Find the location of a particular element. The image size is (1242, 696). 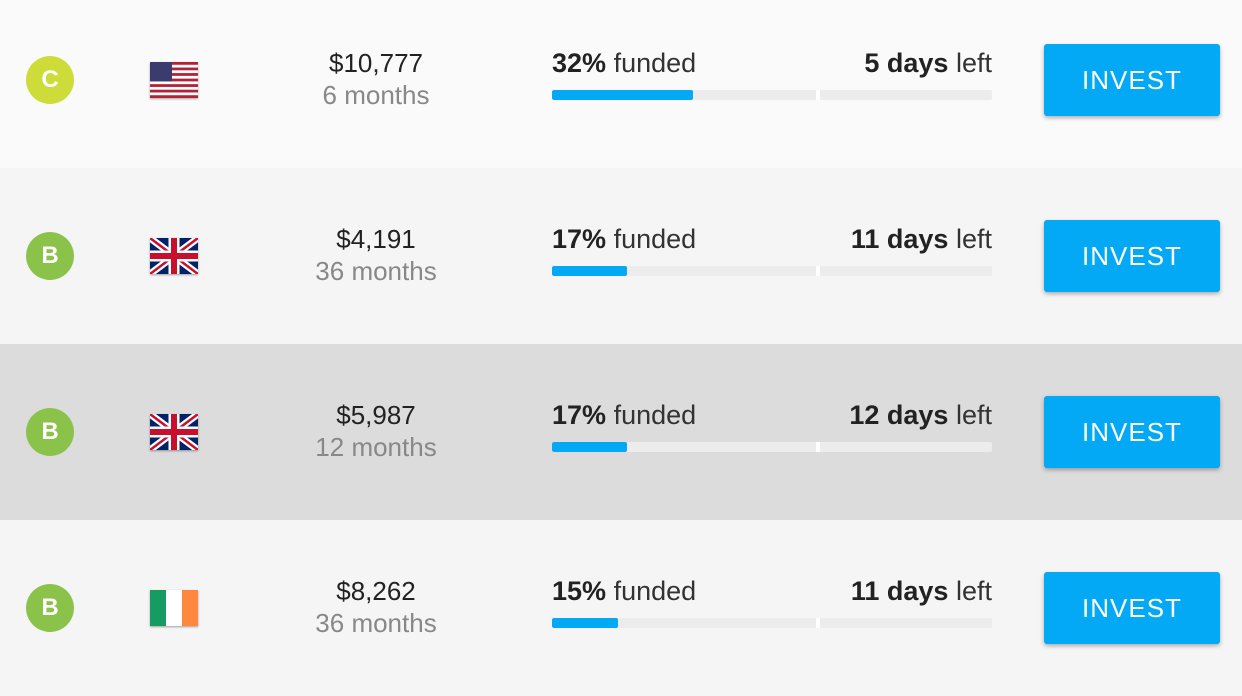

loan-amount: $8,262 is located at coordinates (376, 591).